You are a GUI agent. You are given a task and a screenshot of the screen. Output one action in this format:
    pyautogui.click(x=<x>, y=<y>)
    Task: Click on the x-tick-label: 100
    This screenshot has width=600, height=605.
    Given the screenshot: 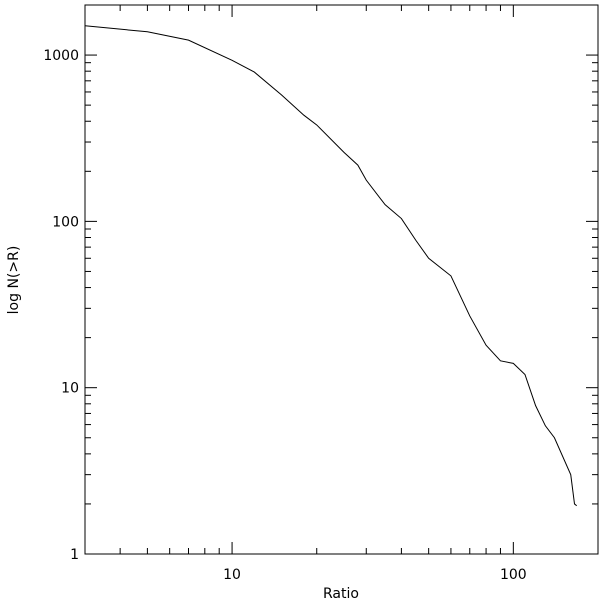 What is the action you would take?
    pyautogui.click(x=513, y=575)
    